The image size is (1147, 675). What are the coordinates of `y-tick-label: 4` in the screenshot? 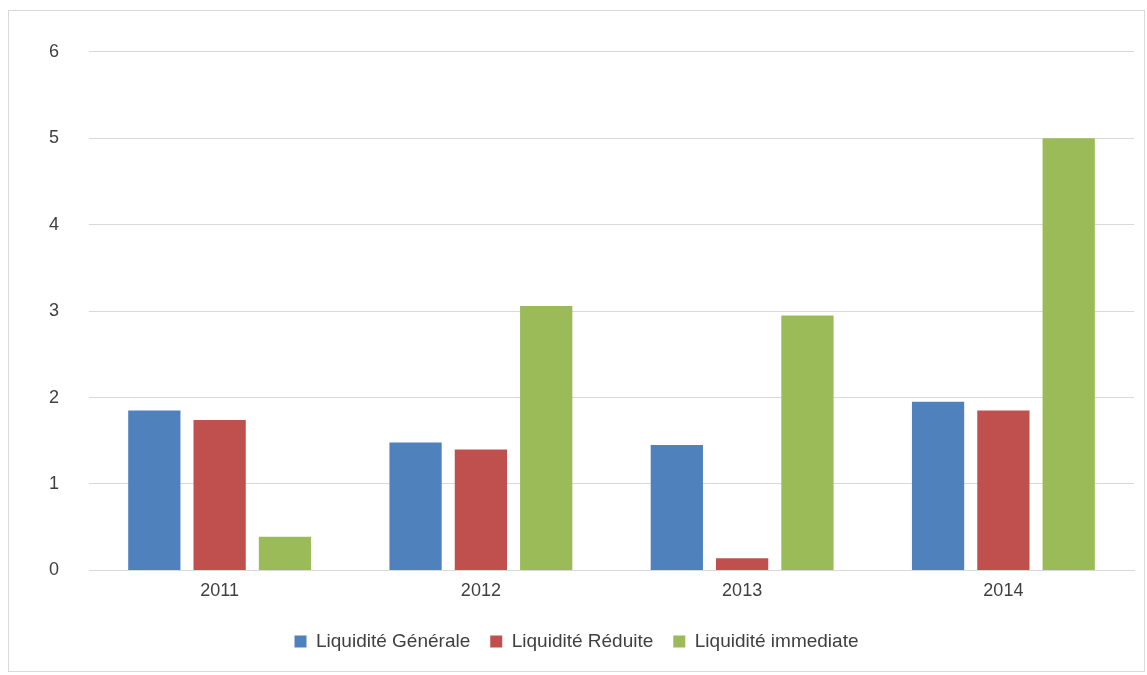 It's located at (54, 223).